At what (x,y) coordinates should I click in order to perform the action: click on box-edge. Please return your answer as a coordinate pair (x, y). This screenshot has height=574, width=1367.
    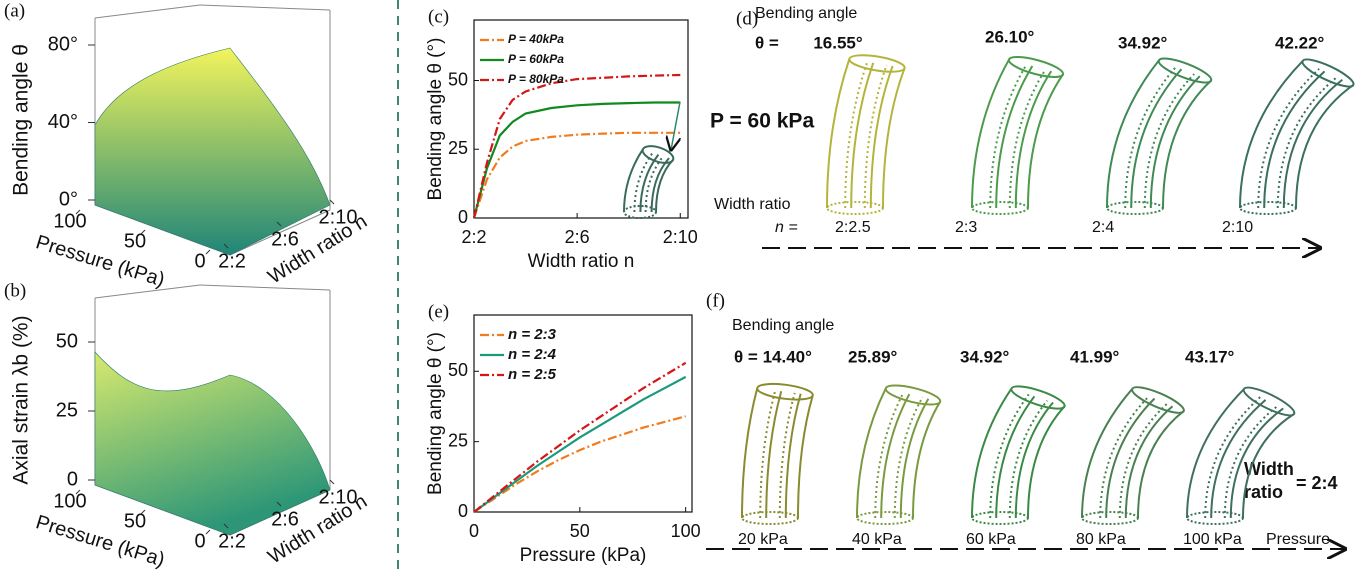
    Looking at the image, I should click on (265, 287).